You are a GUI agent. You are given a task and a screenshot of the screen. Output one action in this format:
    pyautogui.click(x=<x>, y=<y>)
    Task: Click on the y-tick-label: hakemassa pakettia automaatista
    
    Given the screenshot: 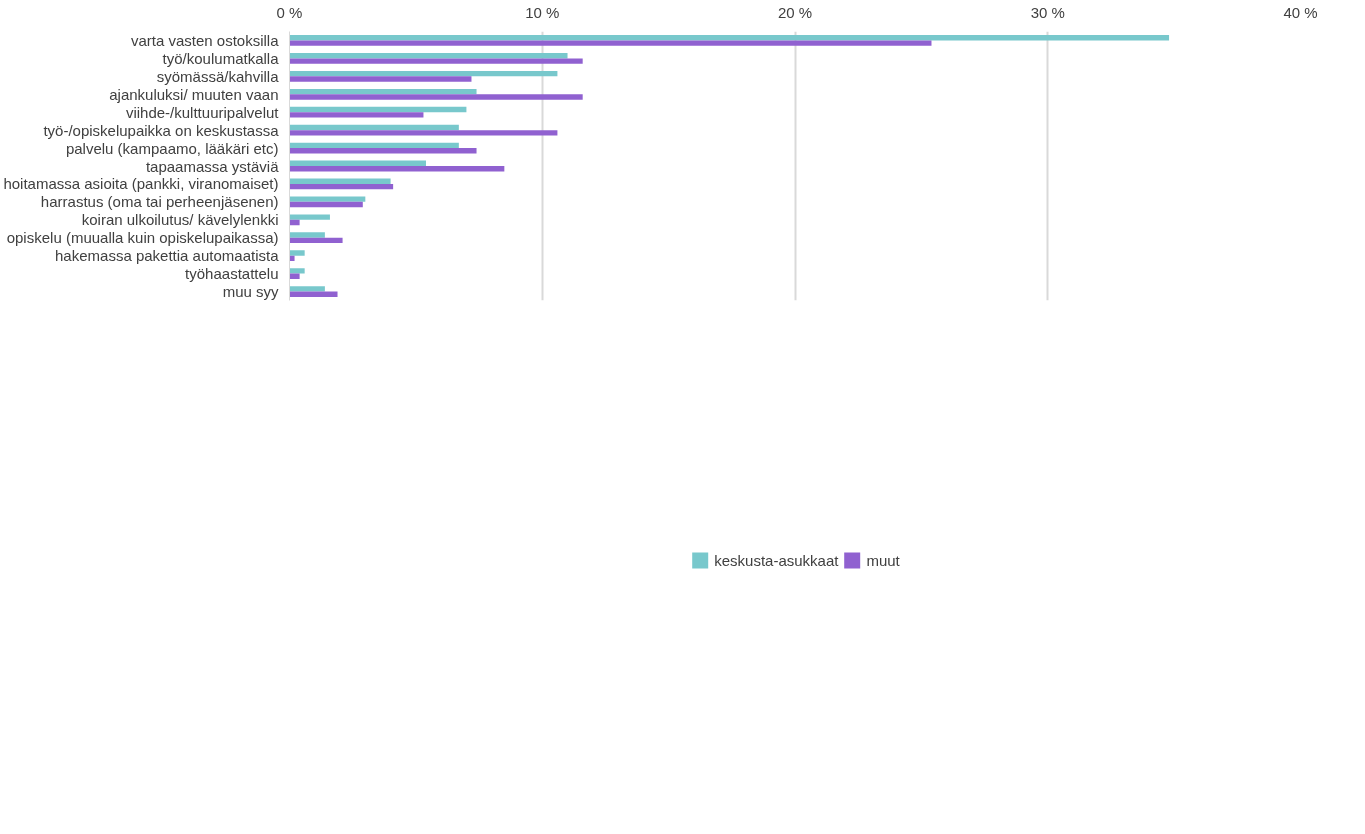 What is the action you would take?
    pyautogui.click(x=167, y=256)
    